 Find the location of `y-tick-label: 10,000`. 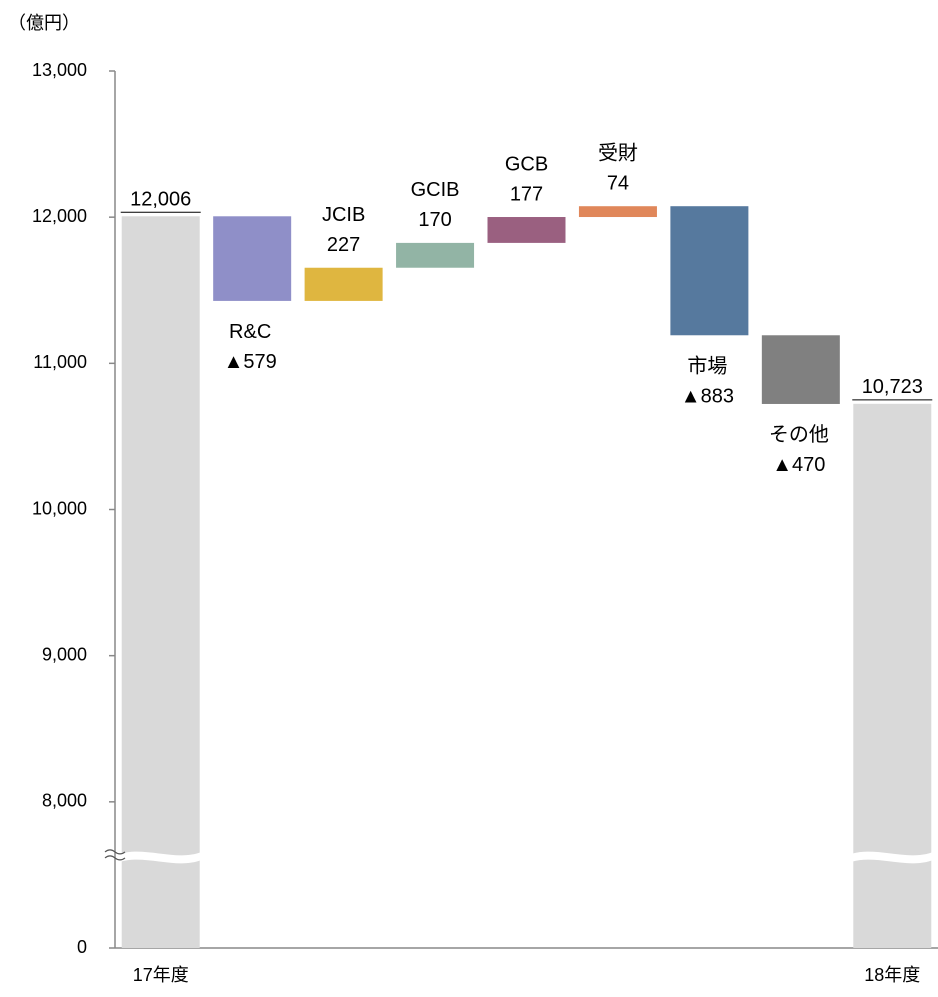

y-tick-label: 10,000 is located at coordinates (59, 508).